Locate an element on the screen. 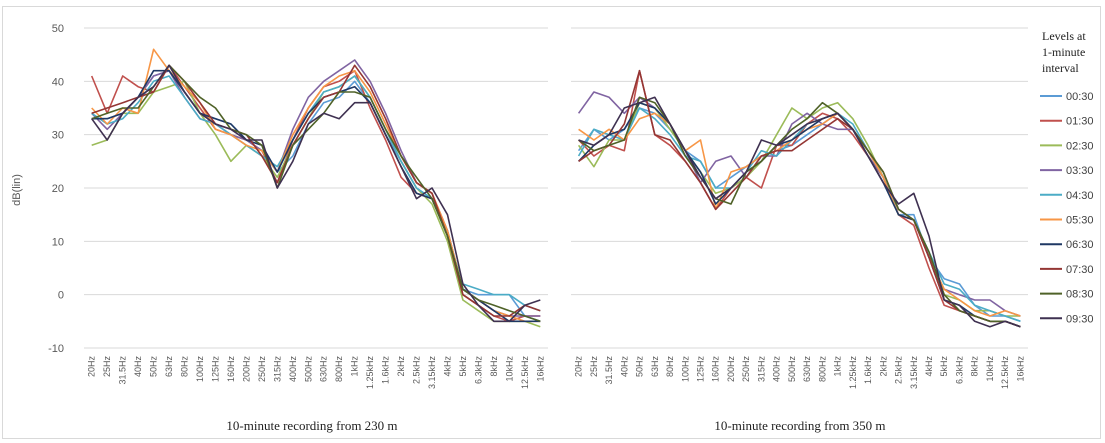 Image resolution: width=1105 pixels, height=443 pixels. legend-title-line-1: Levels at is located at coordinates (1064, 36).